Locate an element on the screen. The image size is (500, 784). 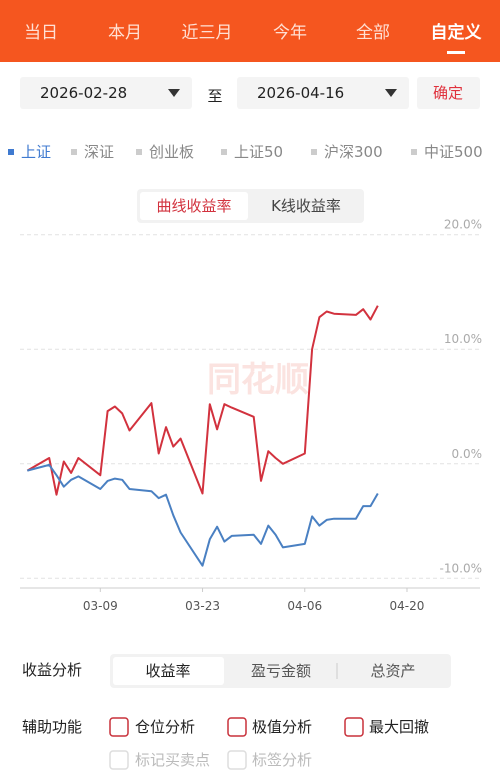
tab: 今年 is located at coordinates (290, 33).